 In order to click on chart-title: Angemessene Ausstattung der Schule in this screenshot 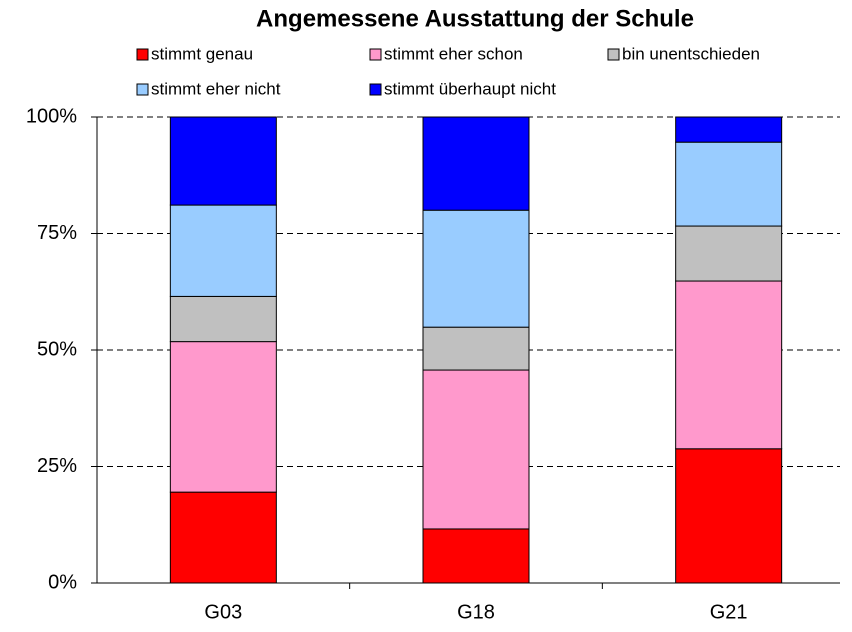, I will do `click(475, 18)`.